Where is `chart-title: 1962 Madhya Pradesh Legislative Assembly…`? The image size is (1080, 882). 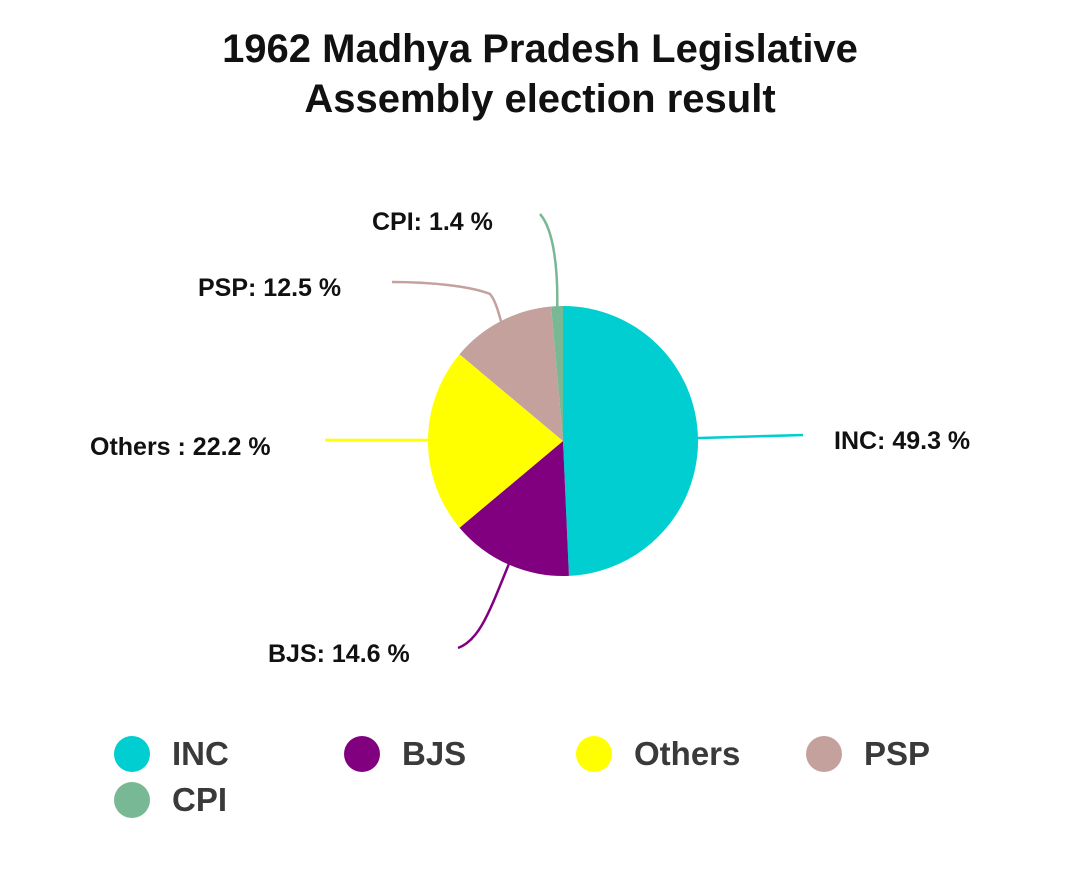 chart-title: 1962 Madhya Pradesh Legislative Assembly… is located at coordinates (540, 74).